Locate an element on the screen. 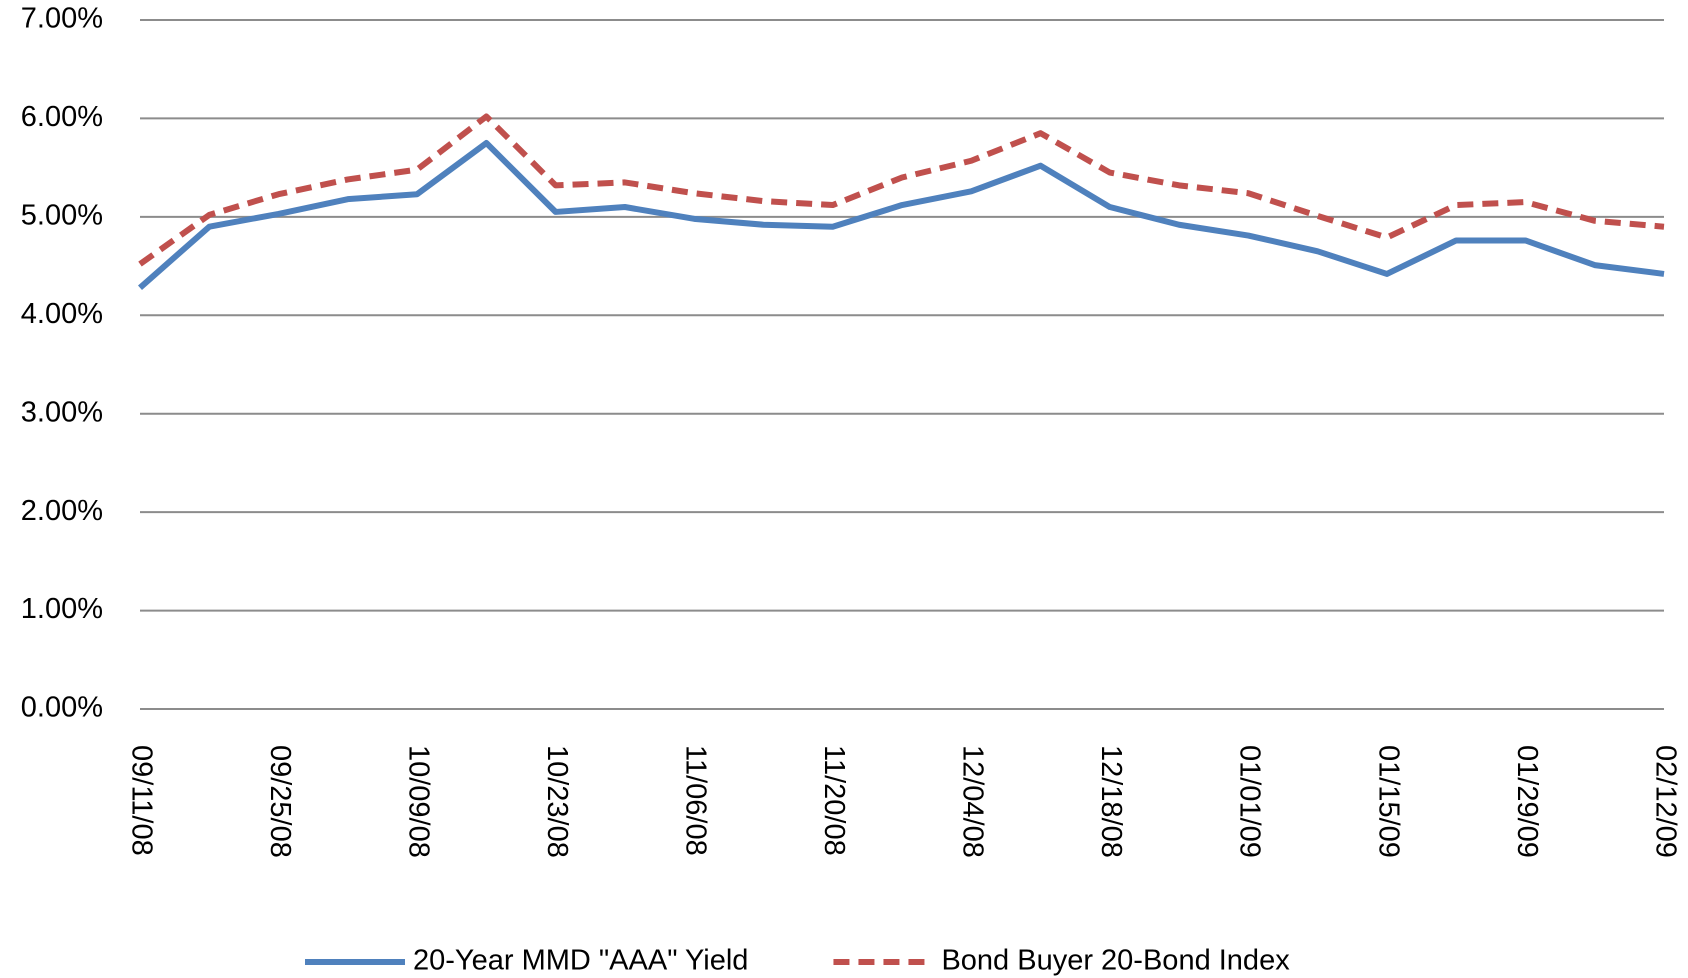 This screenshot has width=1688, height=978. x-tick-label: 01/01/09 is located at coordinates (1250, 801).